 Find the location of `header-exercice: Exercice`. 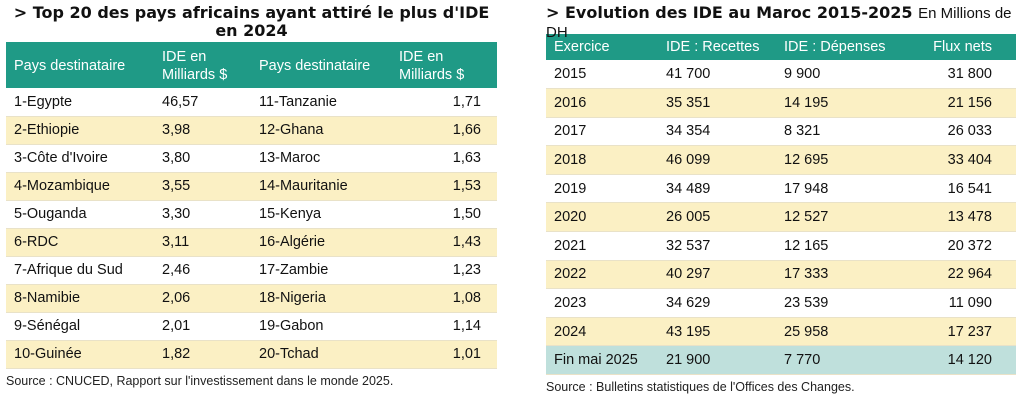

header-exercice: Exercice is located at coordinates (602, 47).